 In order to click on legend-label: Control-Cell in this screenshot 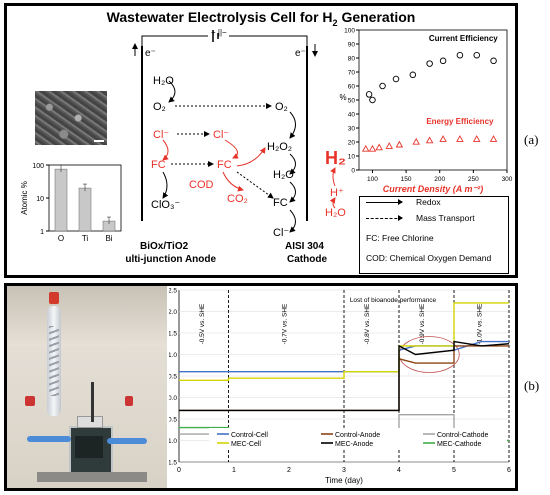, I will do `click(249, 435)`.